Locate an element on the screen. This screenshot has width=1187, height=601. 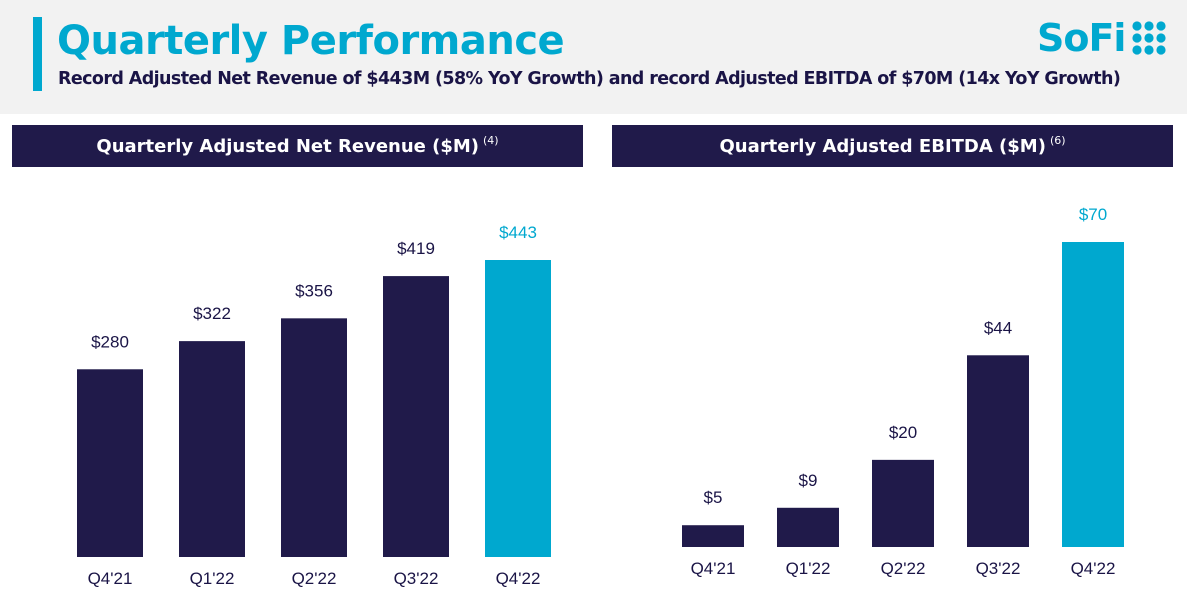
logo-dots-icon is located at coordinates (1149, 38).